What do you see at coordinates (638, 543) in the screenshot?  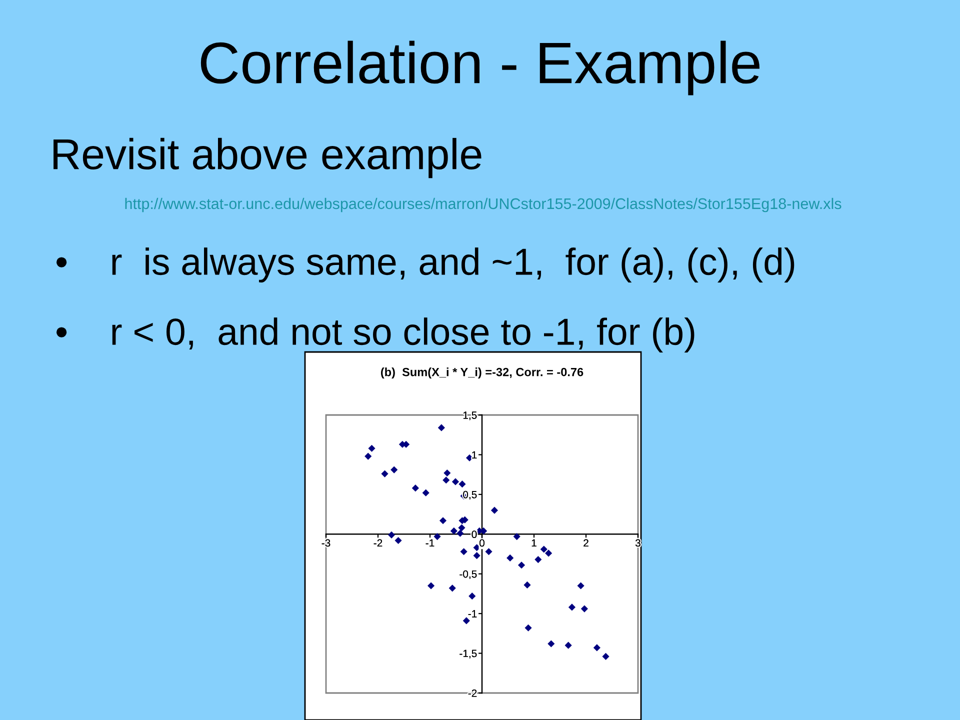 I see `x-tick-label: 3` at bounding box center [638, 543].